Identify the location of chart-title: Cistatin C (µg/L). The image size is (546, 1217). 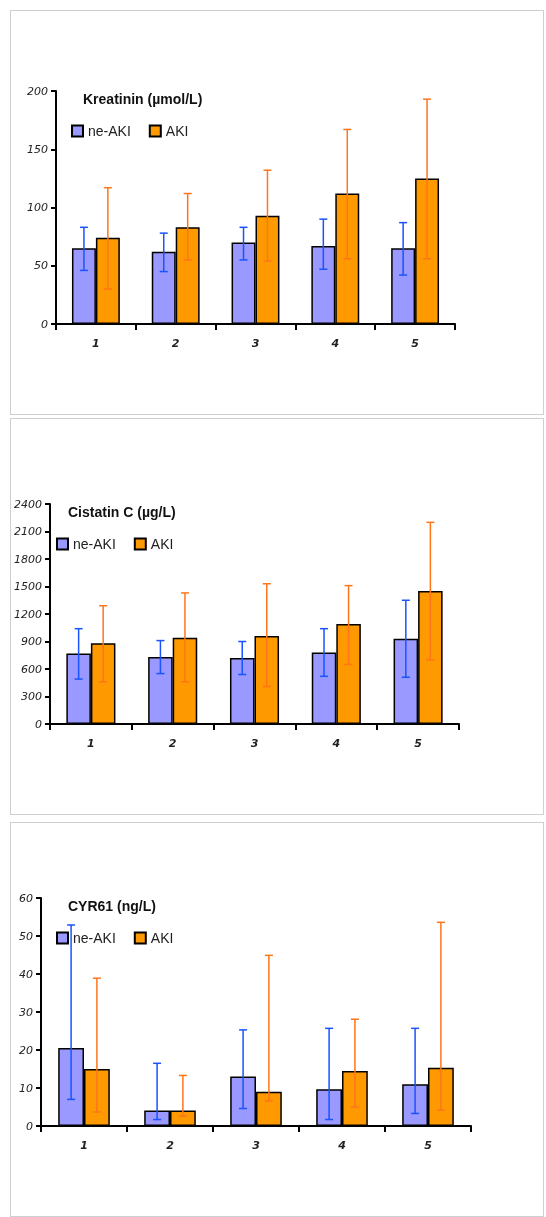
(122, 512).